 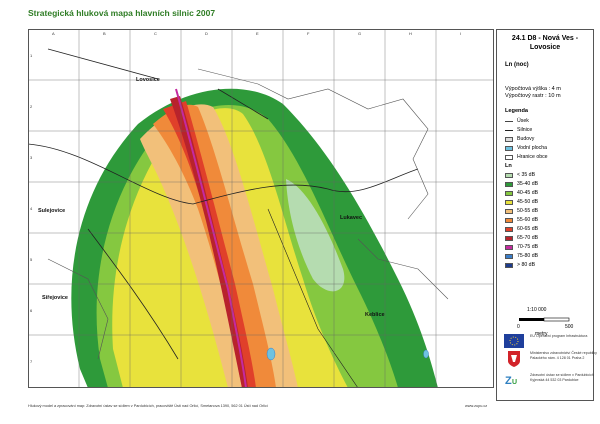 What do you see at coordinates (533, 89) in the screenshot?
I see `calc-height: Výpočtová výška : 4 m` at bounding box center [533, 89].